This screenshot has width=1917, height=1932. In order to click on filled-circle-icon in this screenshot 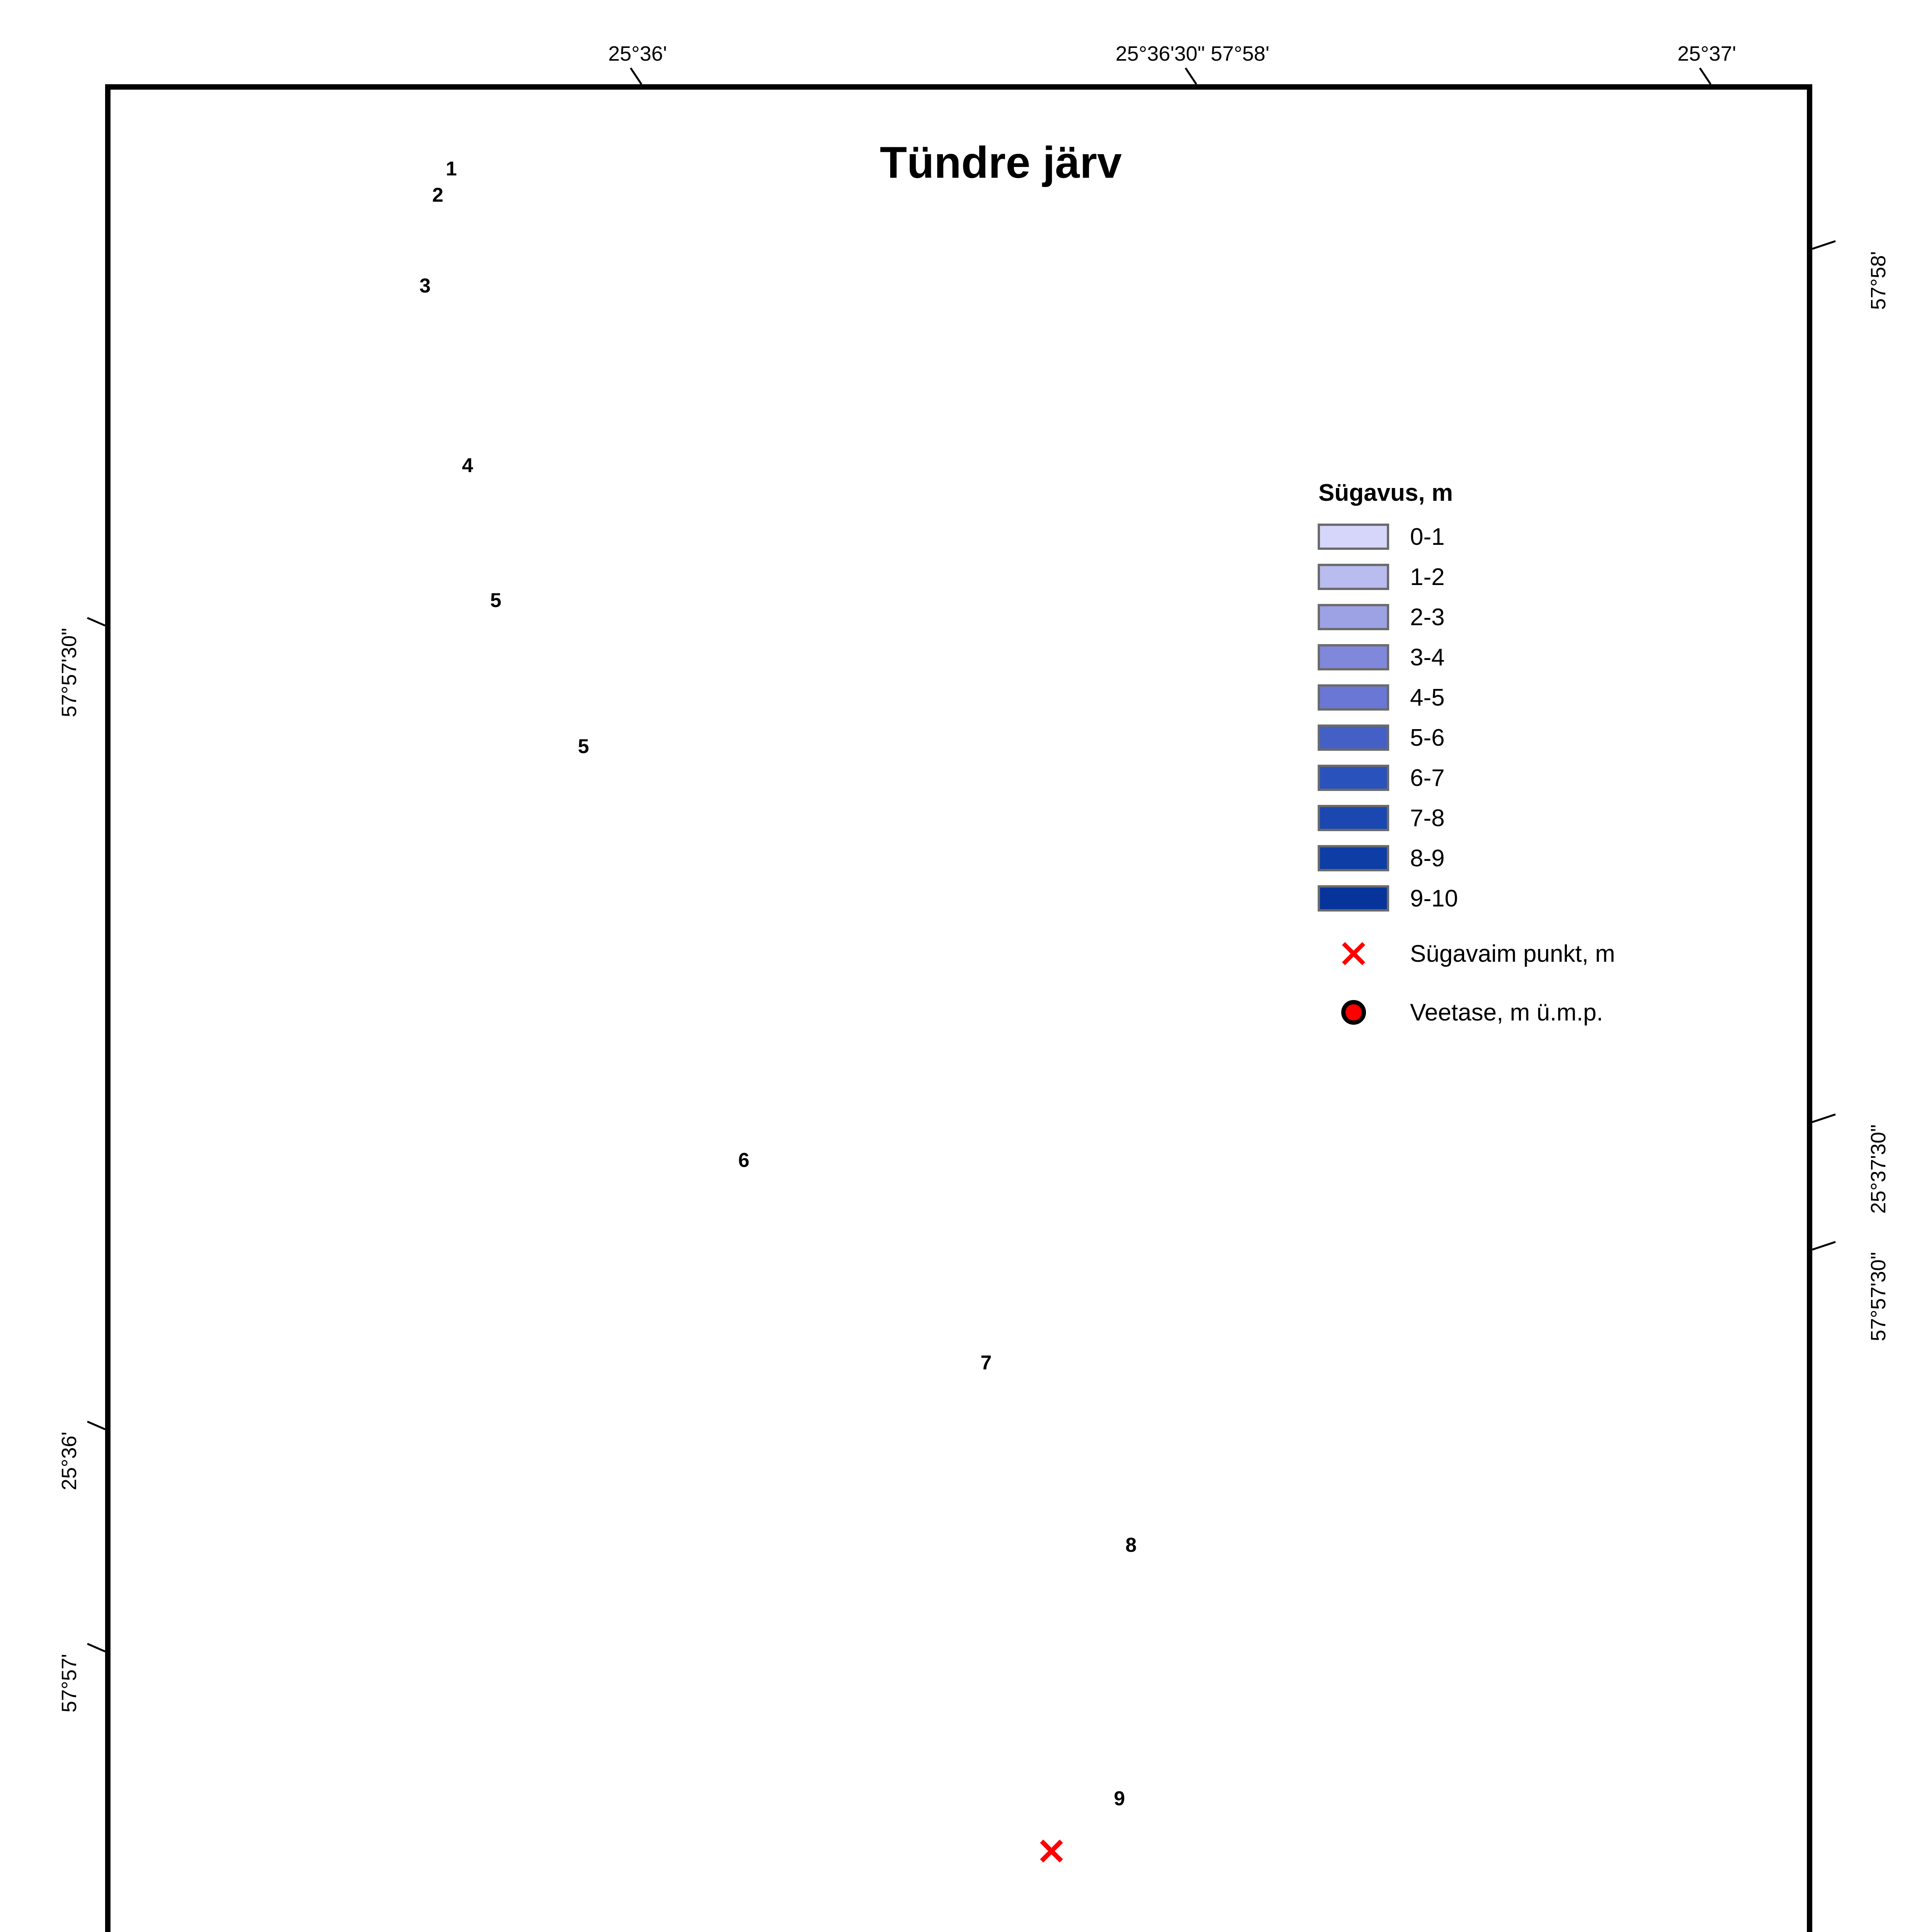, I will do `click(1354, 1013)`.